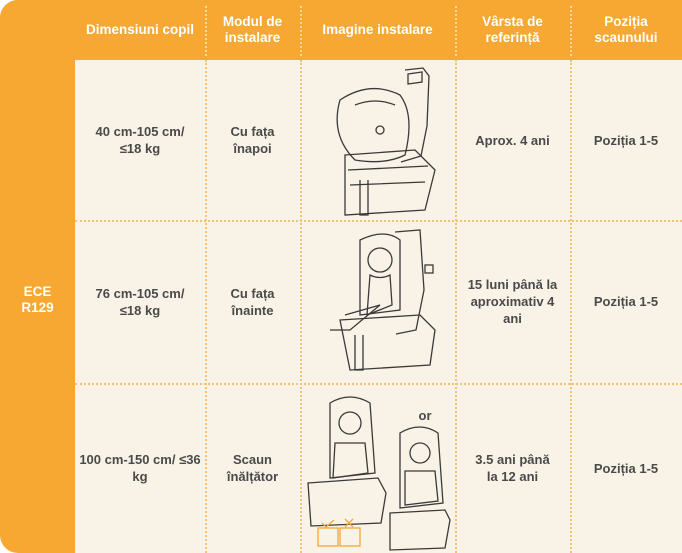 The height and width of the screenshot is (553, 682). Describe the element at coordinates (512, 29) in the screenshot. I see `header-cell: Vârsta de referință` at that location.